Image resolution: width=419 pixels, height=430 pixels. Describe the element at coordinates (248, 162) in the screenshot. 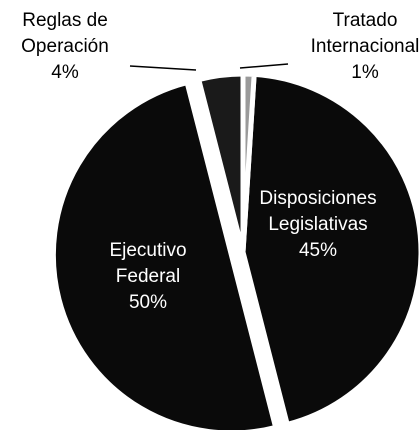

I see `pie-slice` at that location.